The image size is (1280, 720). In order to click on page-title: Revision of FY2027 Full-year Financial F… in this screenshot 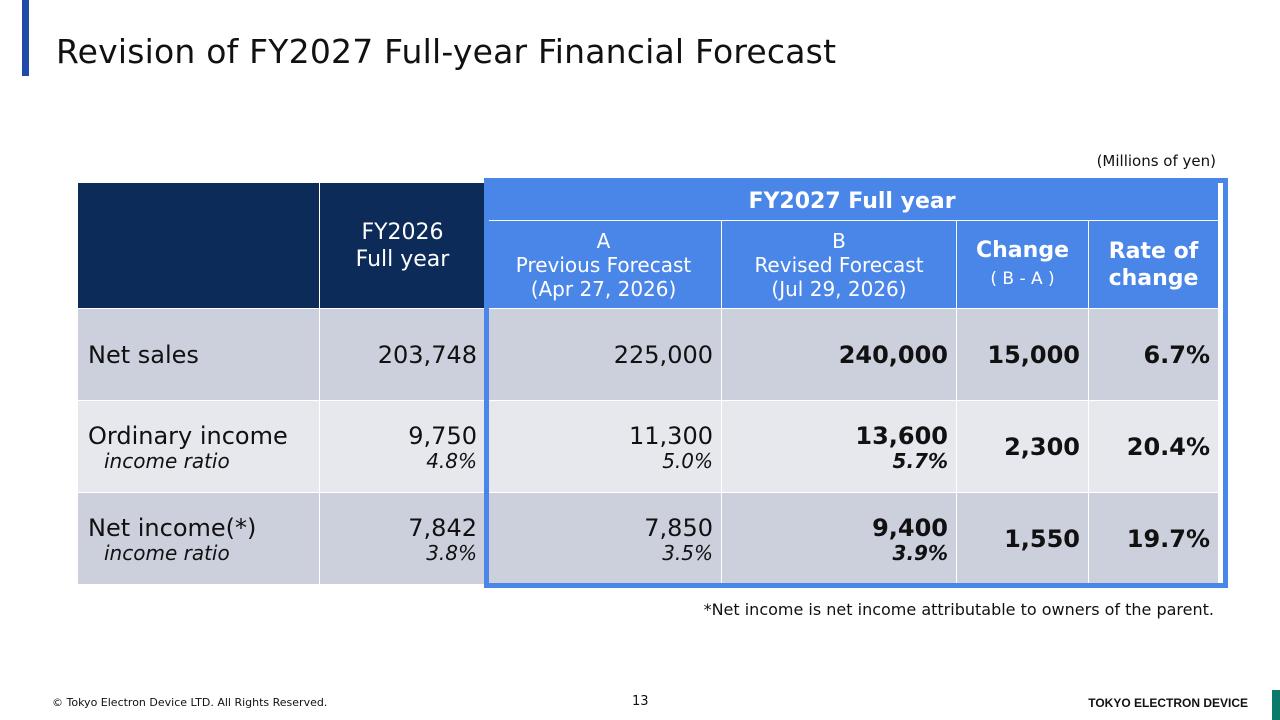, I will do `click(446, 51)`.